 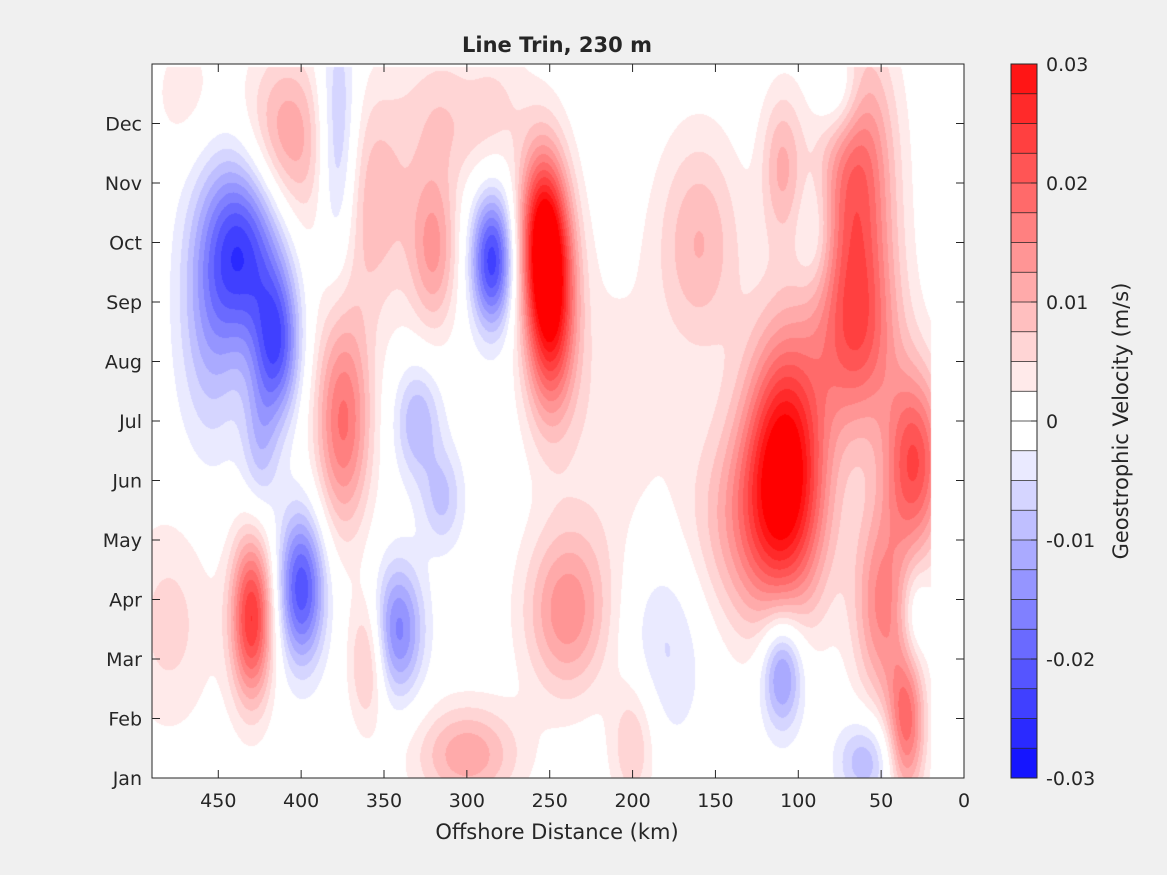 What do you see at coordinates (130, 422) in the screenshot?
I see `y-tick-label: Jul` at bounding box center [130, 422].